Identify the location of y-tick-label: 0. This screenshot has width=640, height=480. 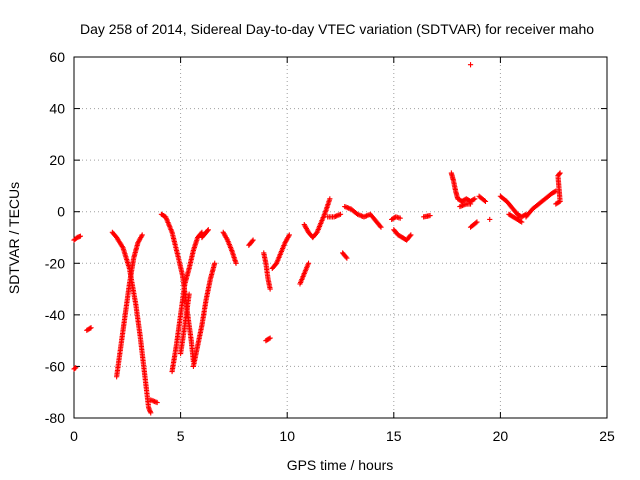
(61, 212).